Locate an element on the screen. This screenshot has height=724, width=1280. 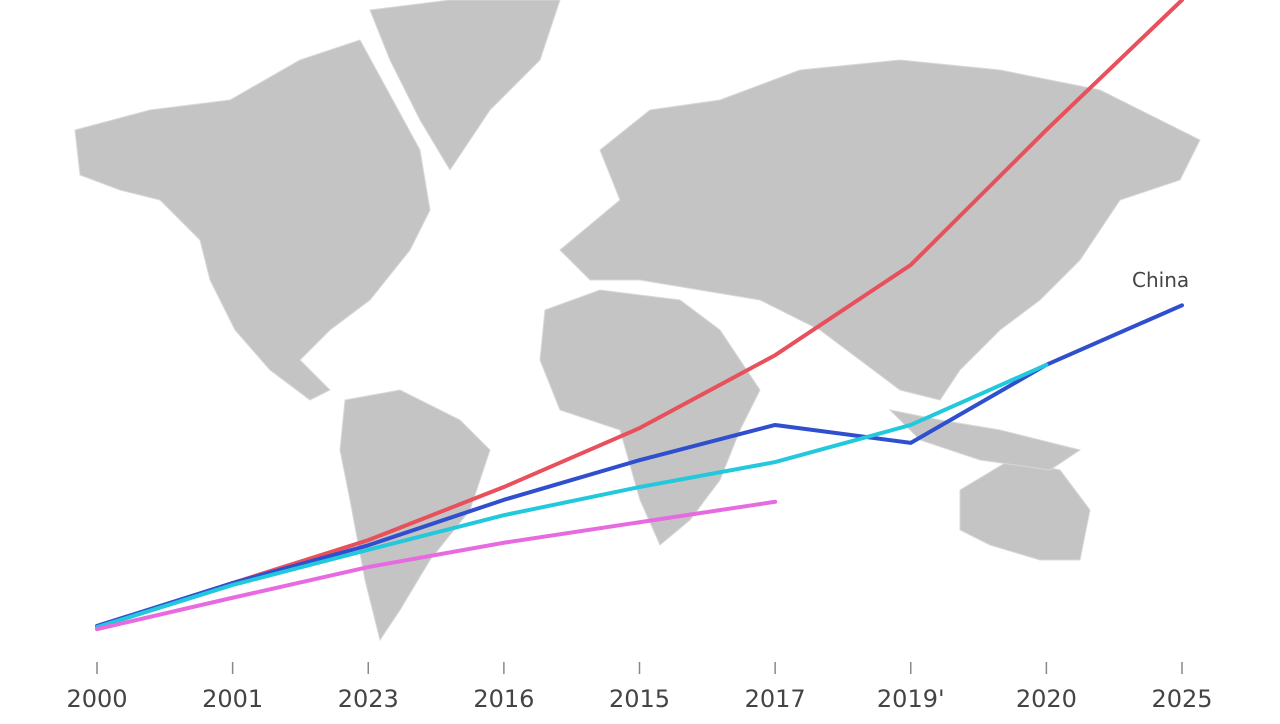
series-line is located at coordinates (436, 565).